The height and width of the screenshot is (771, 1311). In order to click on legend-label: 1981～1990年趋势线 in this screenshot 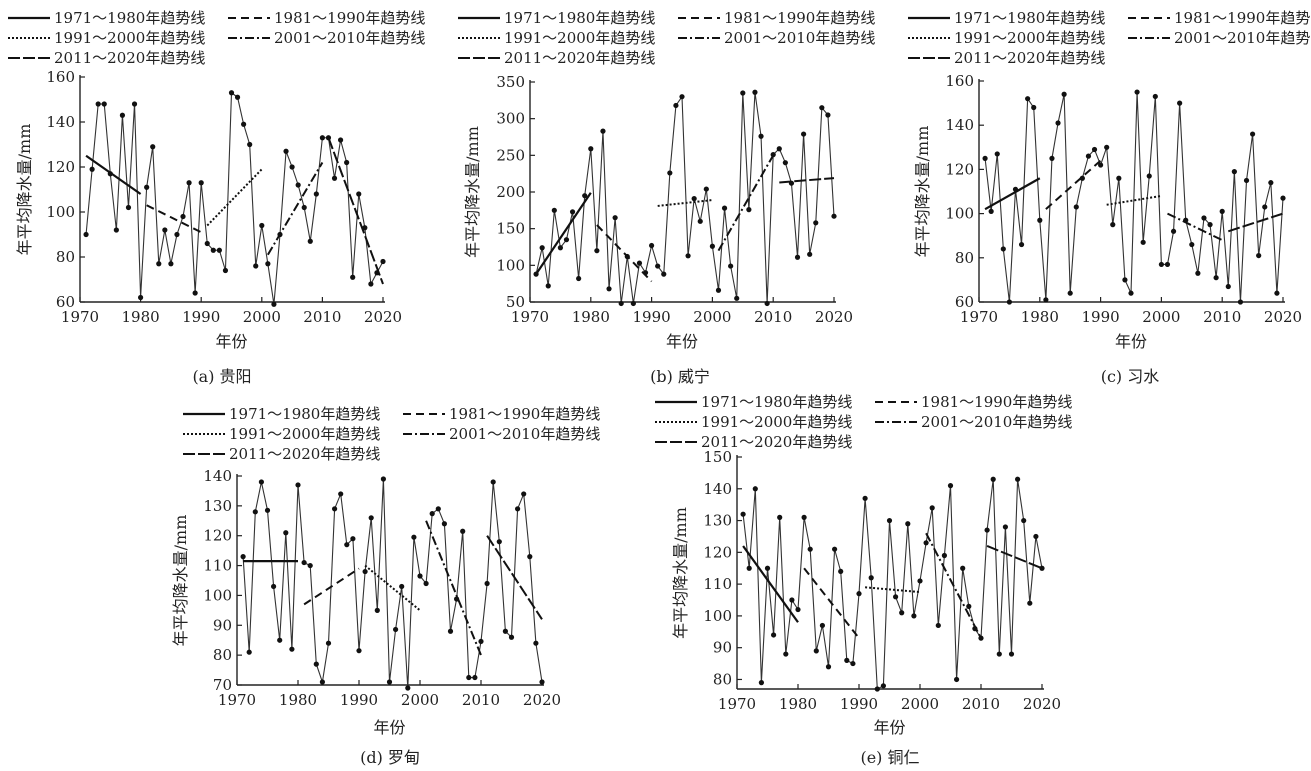, I will do `click(799, 18)`.